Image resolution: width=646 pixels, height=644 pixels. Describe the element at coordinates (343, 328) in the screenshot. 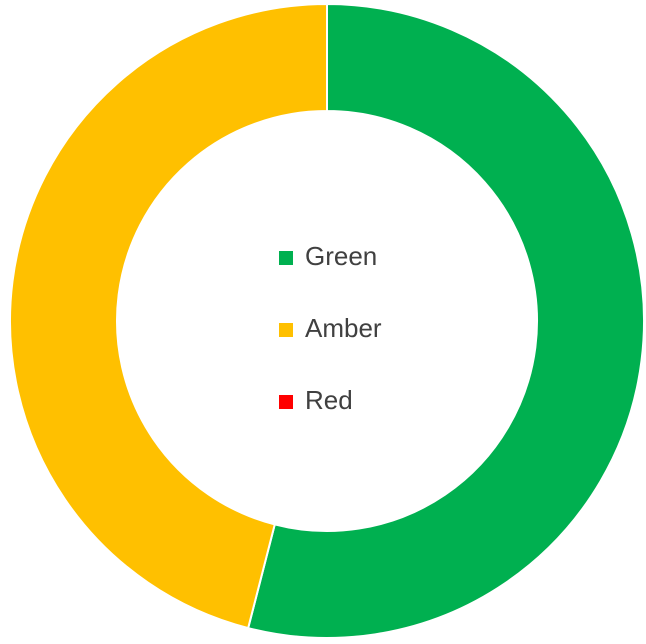

I see `legend-label: Amber` at that location.